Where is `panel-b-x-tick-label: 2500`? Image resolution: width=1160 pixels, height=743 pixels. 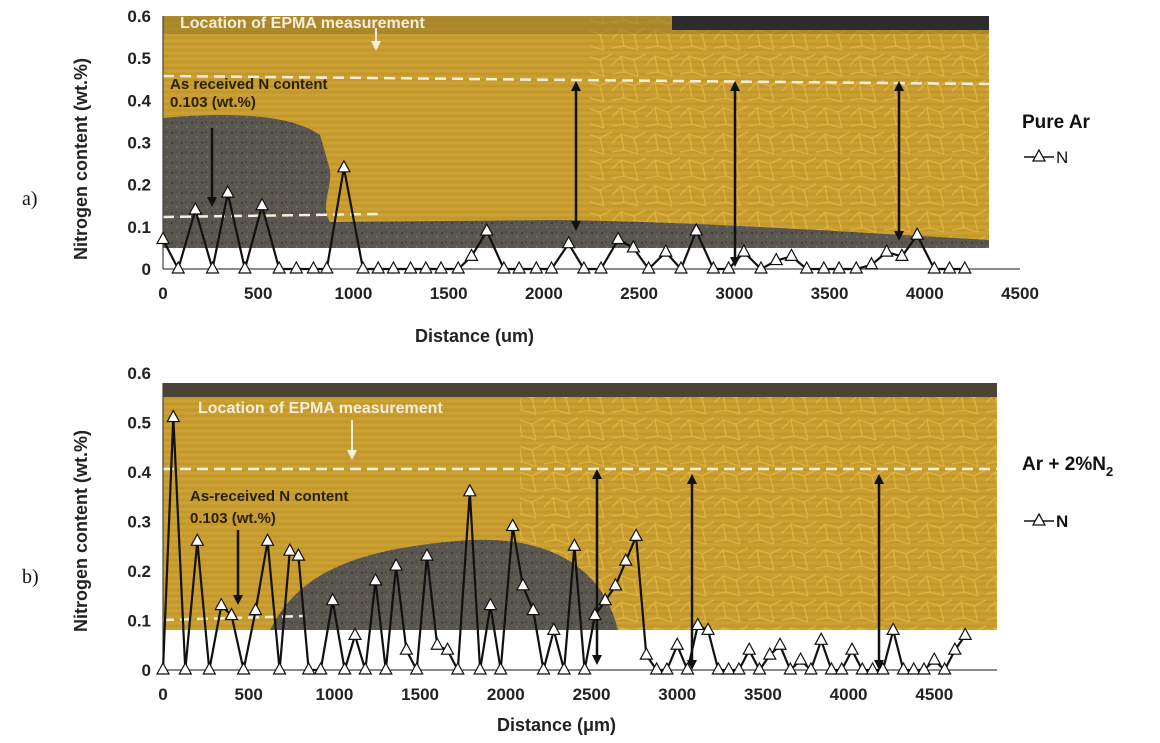 panel-b-x-tick-label: 2500 is located at coordinates (592, 694).